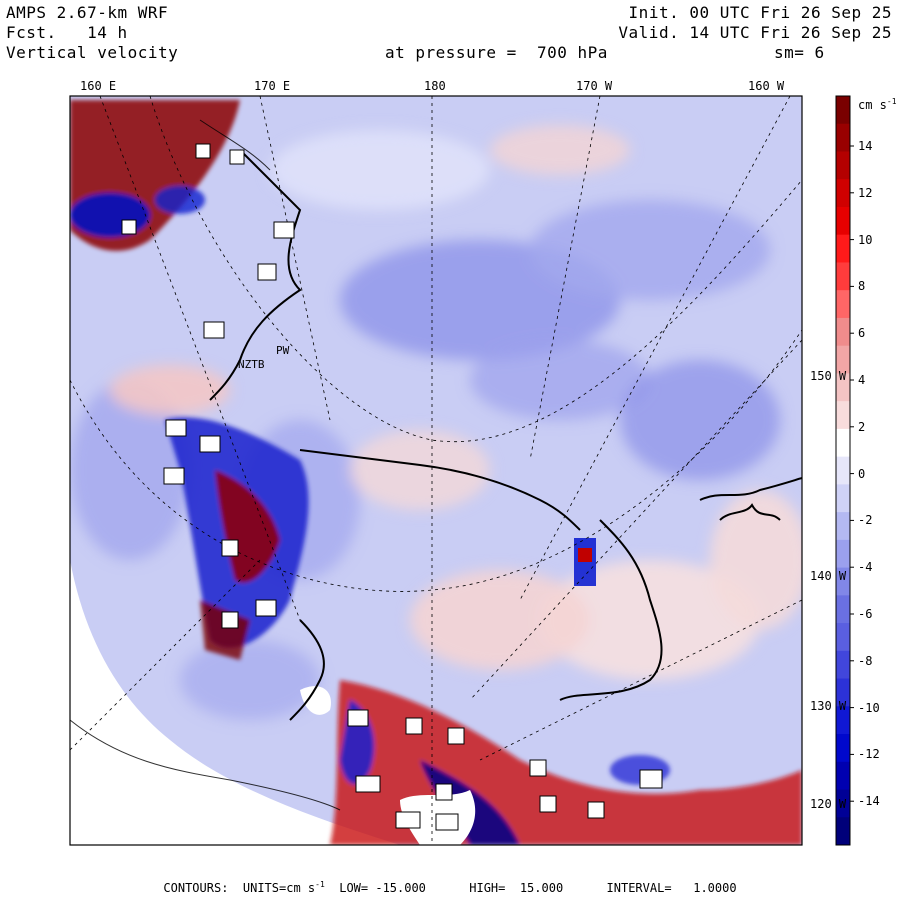 Image resolution: width=900 pixels, height=900 pixels. What do you see at coordinates (865, 520) in the screenshot?
I see `colorbar-tick-label: -2` at bounding box center [865, 520].